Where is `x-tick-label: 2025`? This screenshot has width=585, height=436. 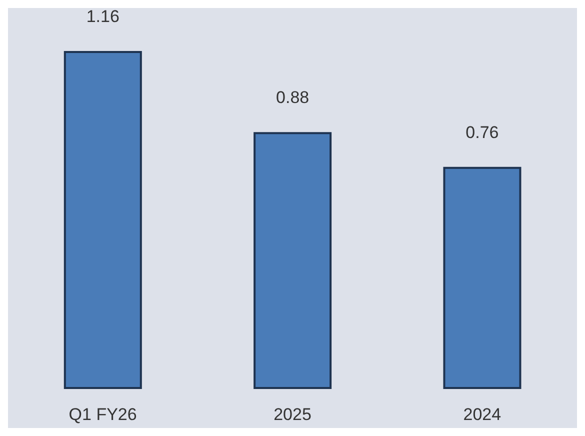
x-tick-label: 2025 is located at coordinates (293, 414).